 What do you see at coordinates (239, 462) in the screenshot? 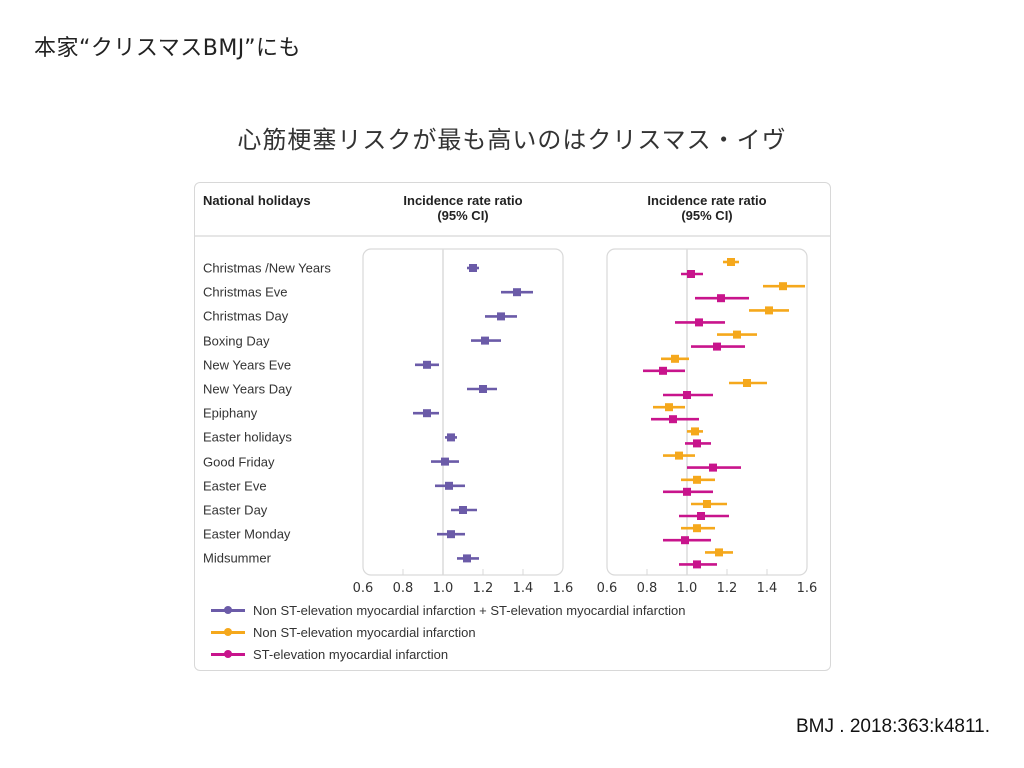
I see `holiday-label: Good Friday` at bounding box center [239, 462].